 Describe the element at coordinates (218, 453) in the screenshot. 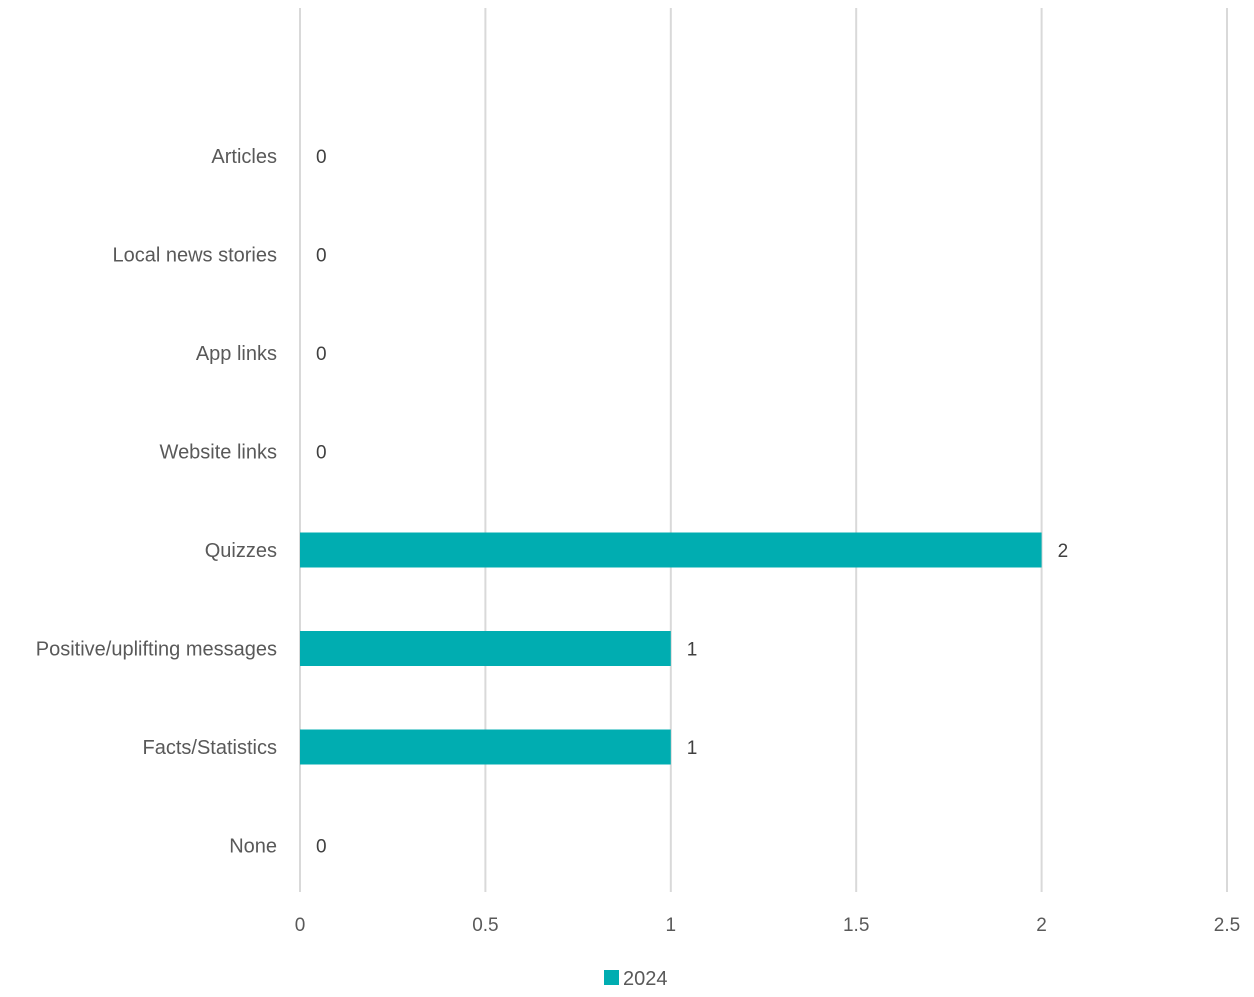

I see `category-label: Website links` at that location.